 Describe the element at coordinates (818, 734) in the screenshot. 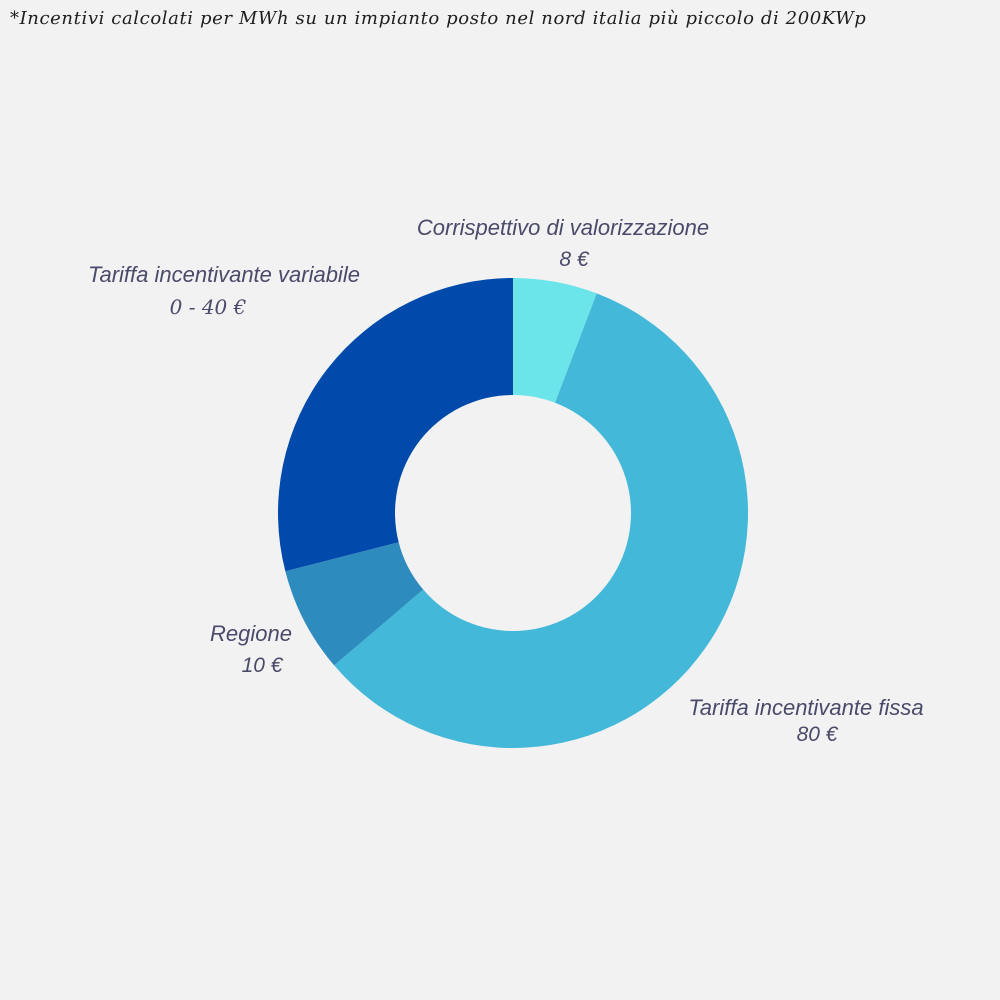

I see `slice-value-tariffa-fissa: 80 €` at that location.